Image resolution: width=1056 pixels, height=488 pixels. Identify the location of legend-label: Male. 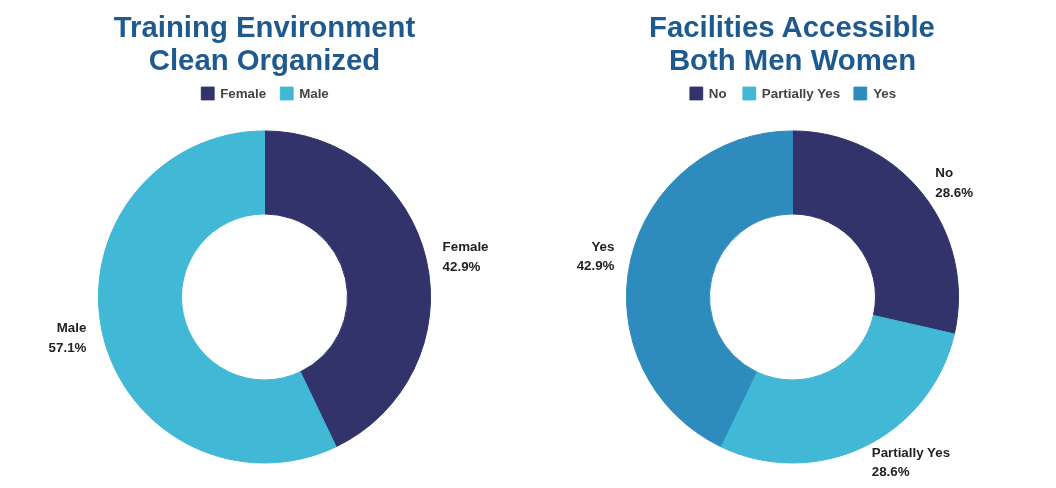
(314, 93).